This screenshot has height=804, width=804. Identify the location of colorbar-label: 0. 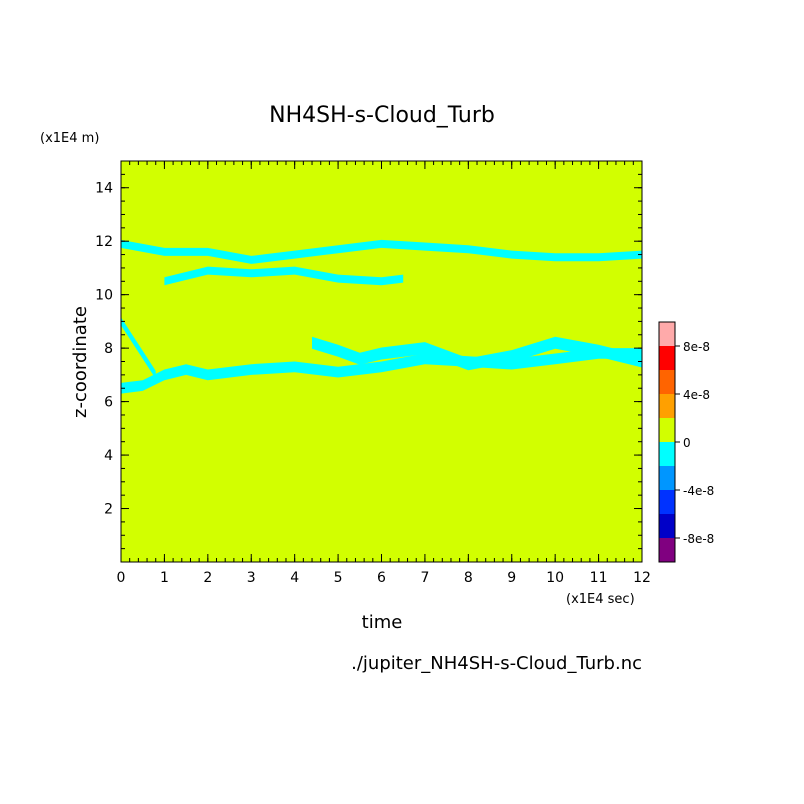
(687, 443).